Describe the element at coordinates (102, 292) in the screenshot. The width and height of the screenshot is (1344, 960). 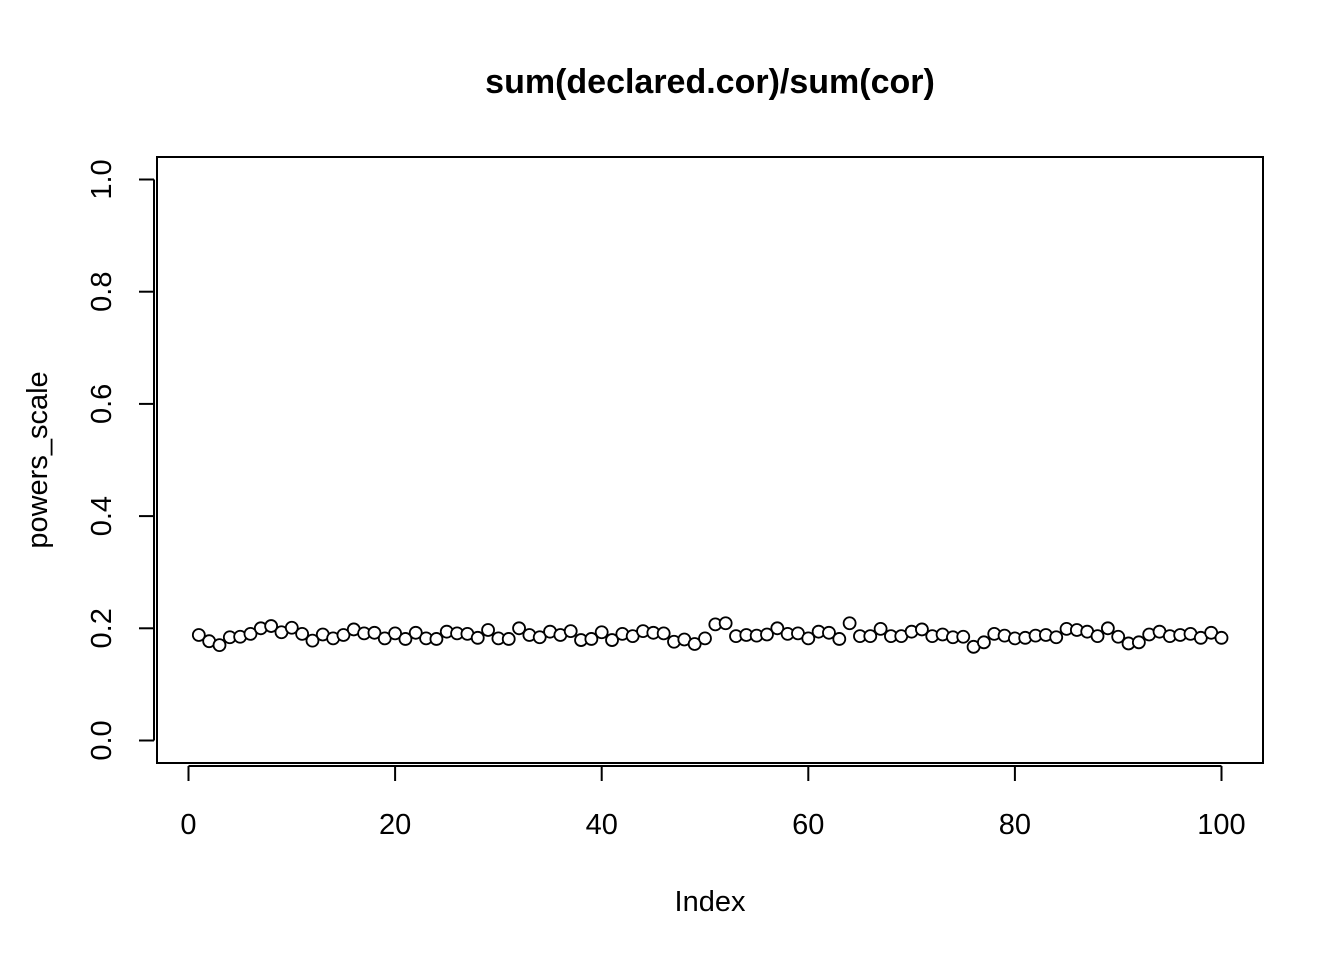
I see `y-tick-label: 0.8` at that location.